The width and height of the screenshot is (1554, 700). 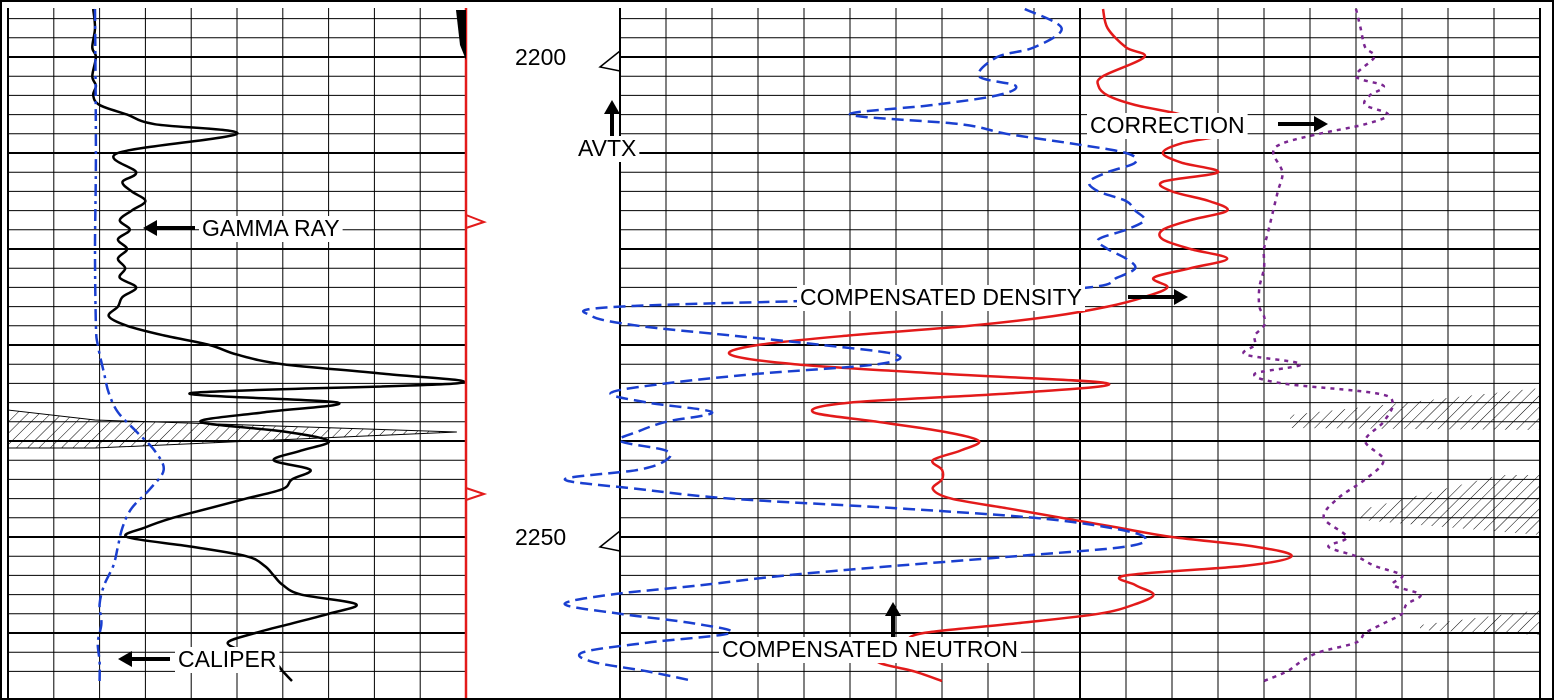 What do you see at coordinates (461, 35) in the screenshot?
I see `track1-edge-mark` at bounding box center [461, 35].